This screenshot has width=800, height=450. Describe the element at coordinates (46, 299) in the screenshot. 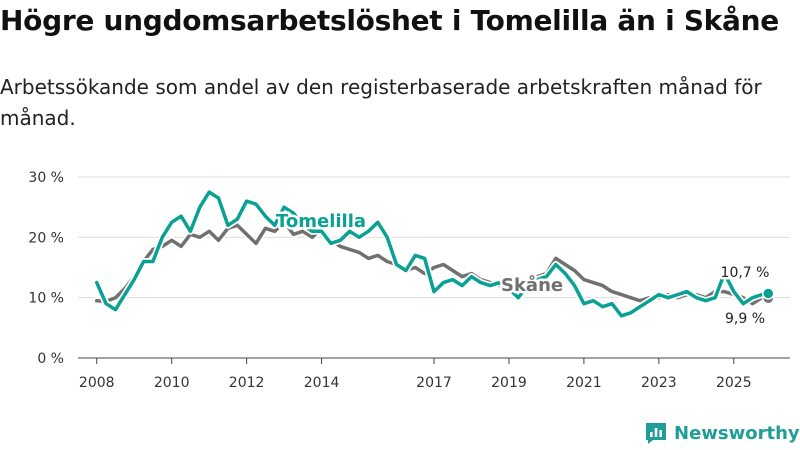

I see `y-tick-label: 10 %` at that location.